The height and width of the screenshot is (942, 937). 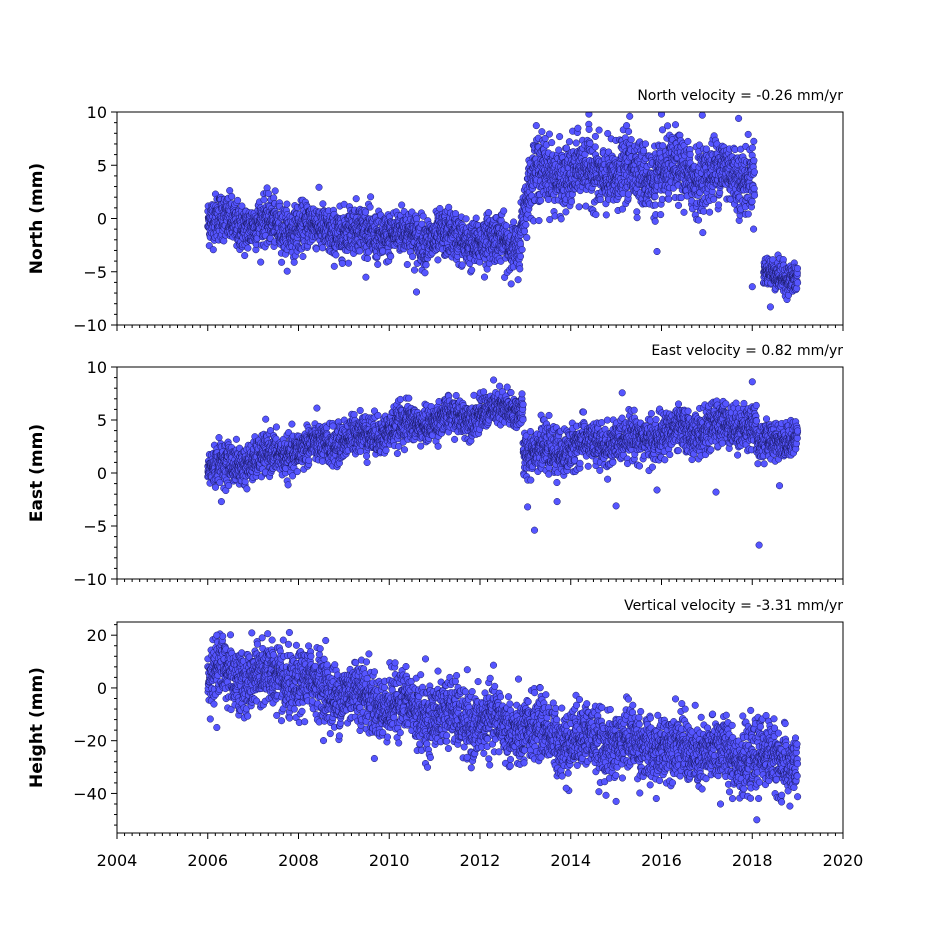 What do you see at coordinates (97, 112) in the screenshot?
I see `y-tick-label: 10` at bounding box center [97, 112].